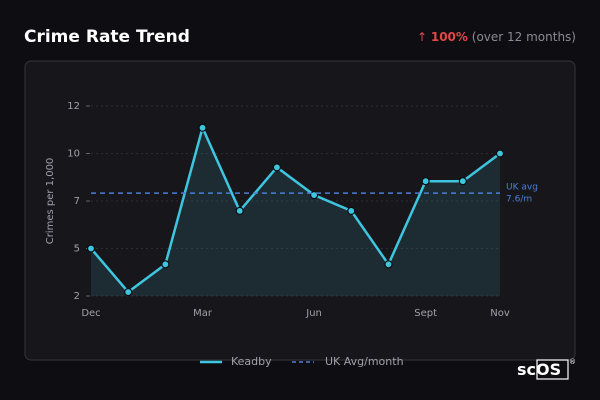 Image resolution: width=600 pixels, height=400 pixels. I want to click on logo-b: OS, so click(548, 369).